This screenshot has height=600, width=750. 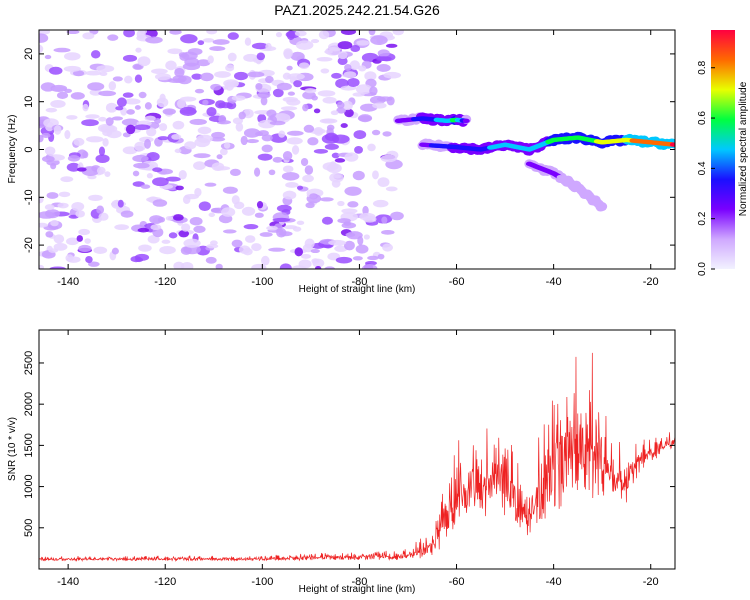 I want to click on y-tick-label: 1500, so click(x=29, y=445).